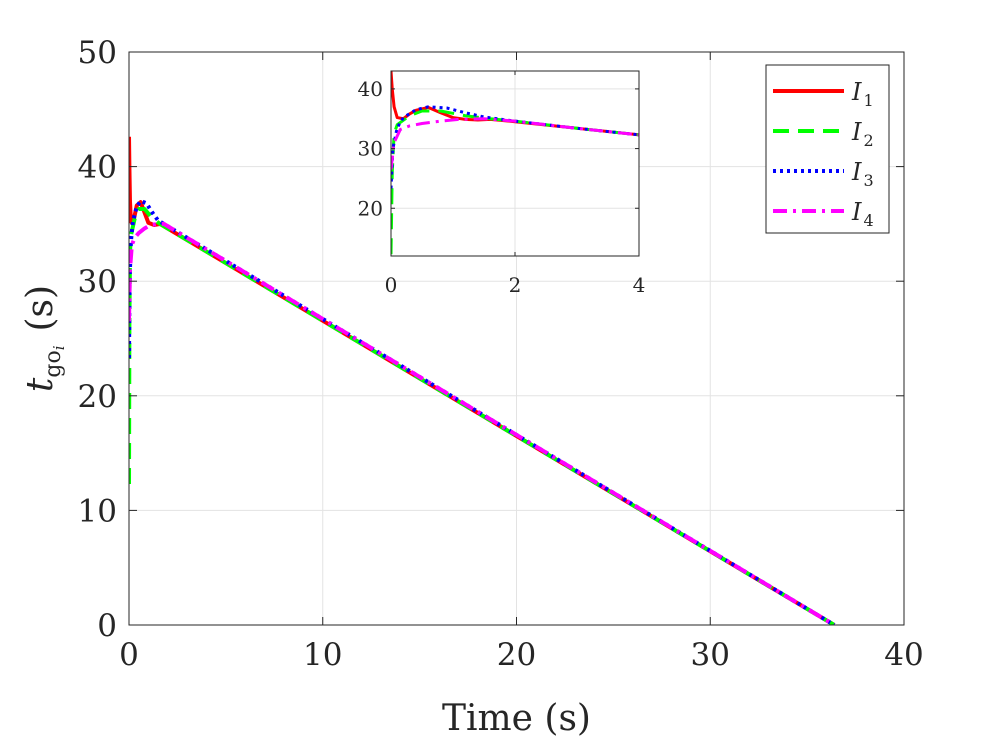  I want to click on main-y-tick-label: 40, so click(97, 168).